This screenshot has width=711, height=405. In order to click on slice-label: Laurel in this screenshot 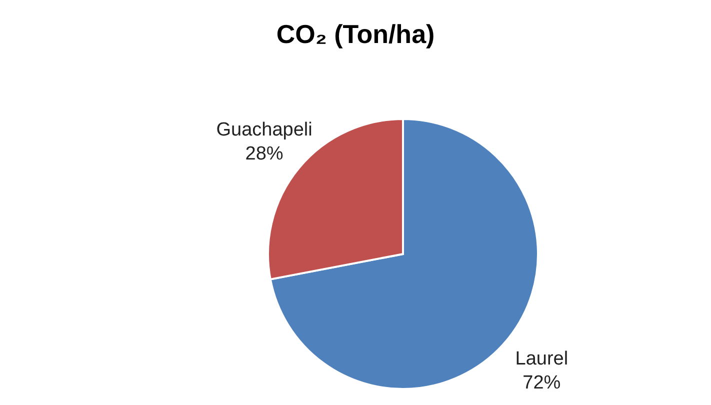, I will do `click(541, 359)`.